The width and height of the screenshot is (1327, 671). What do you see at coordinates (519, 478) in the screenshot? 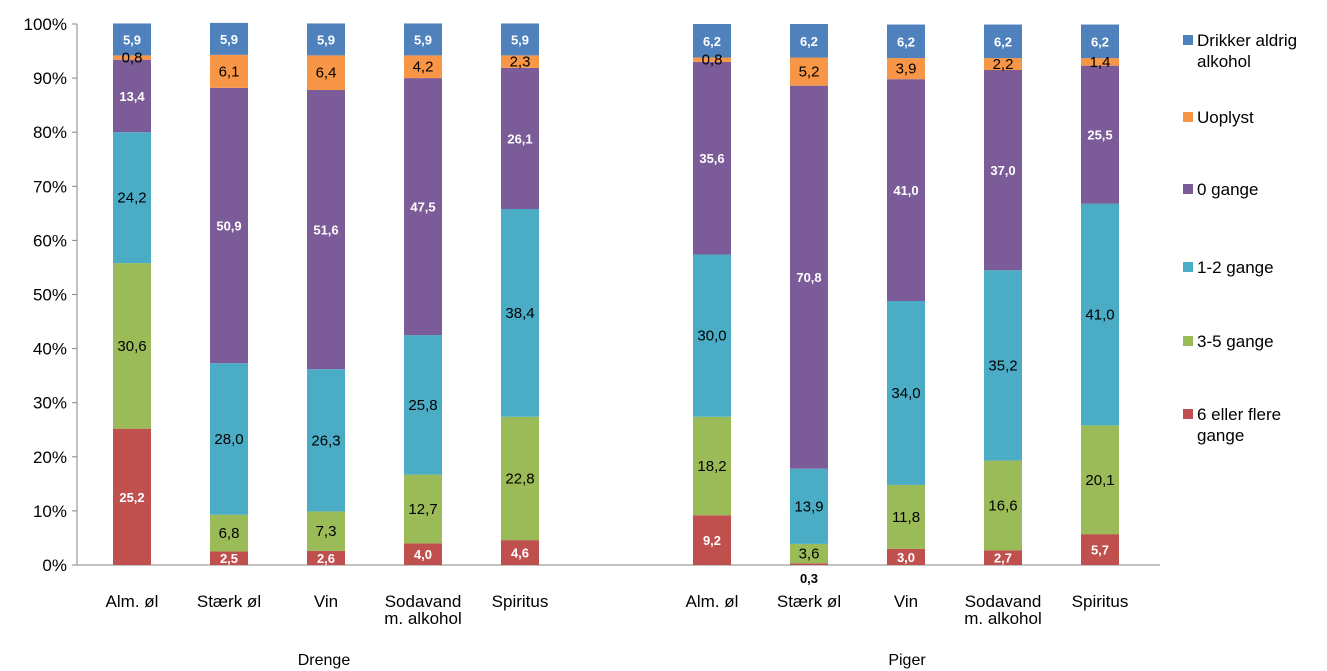
I see `data-label: 22,8` at bounding box center [519, 478].